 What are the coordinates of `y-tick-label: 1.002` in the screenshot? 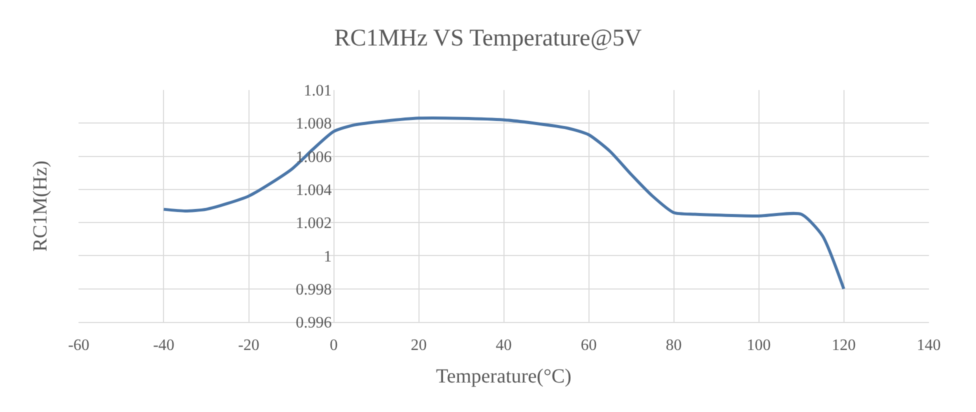 It's located at (314, 223).